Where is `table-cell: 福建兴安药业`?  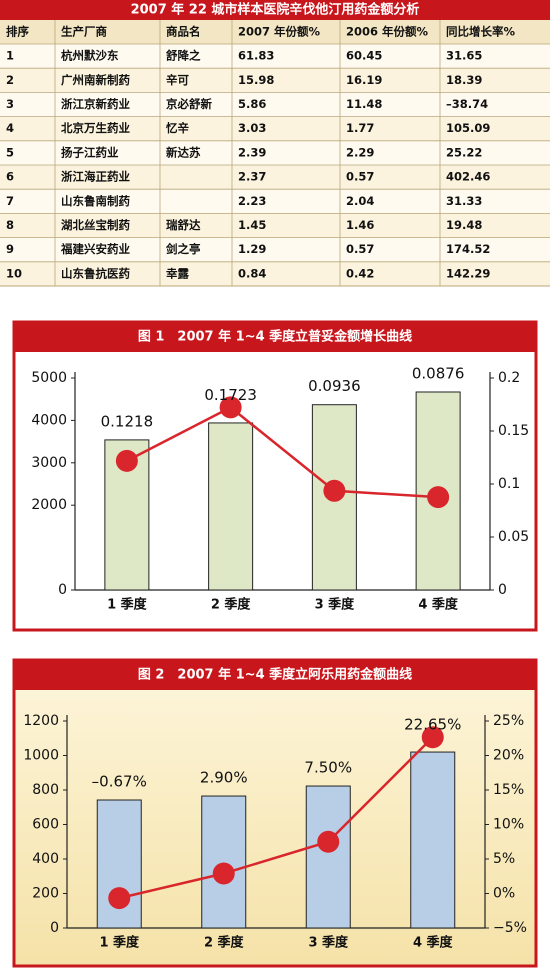 table-cell: 福建兴安药业 is located at coordinates (95, 249).